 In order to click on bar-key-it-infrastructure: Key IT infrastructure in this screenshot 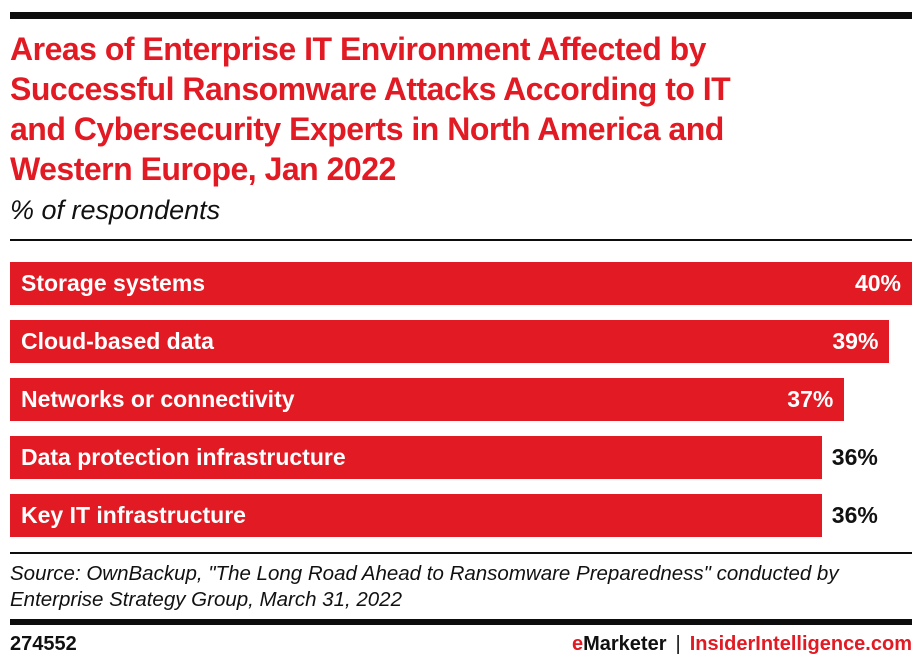, I will do `click(416, 515)`.